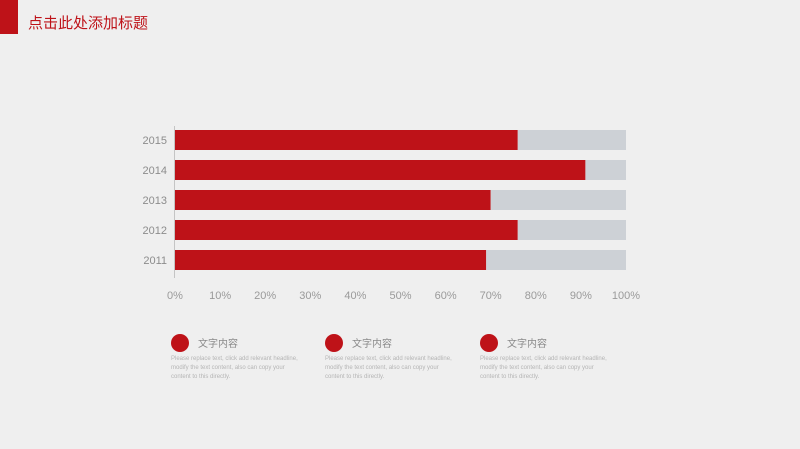  What do you see at coordinates (380, 170) in the screenshot?
I see `bar-value-2014` at bounding box center [380, 170].